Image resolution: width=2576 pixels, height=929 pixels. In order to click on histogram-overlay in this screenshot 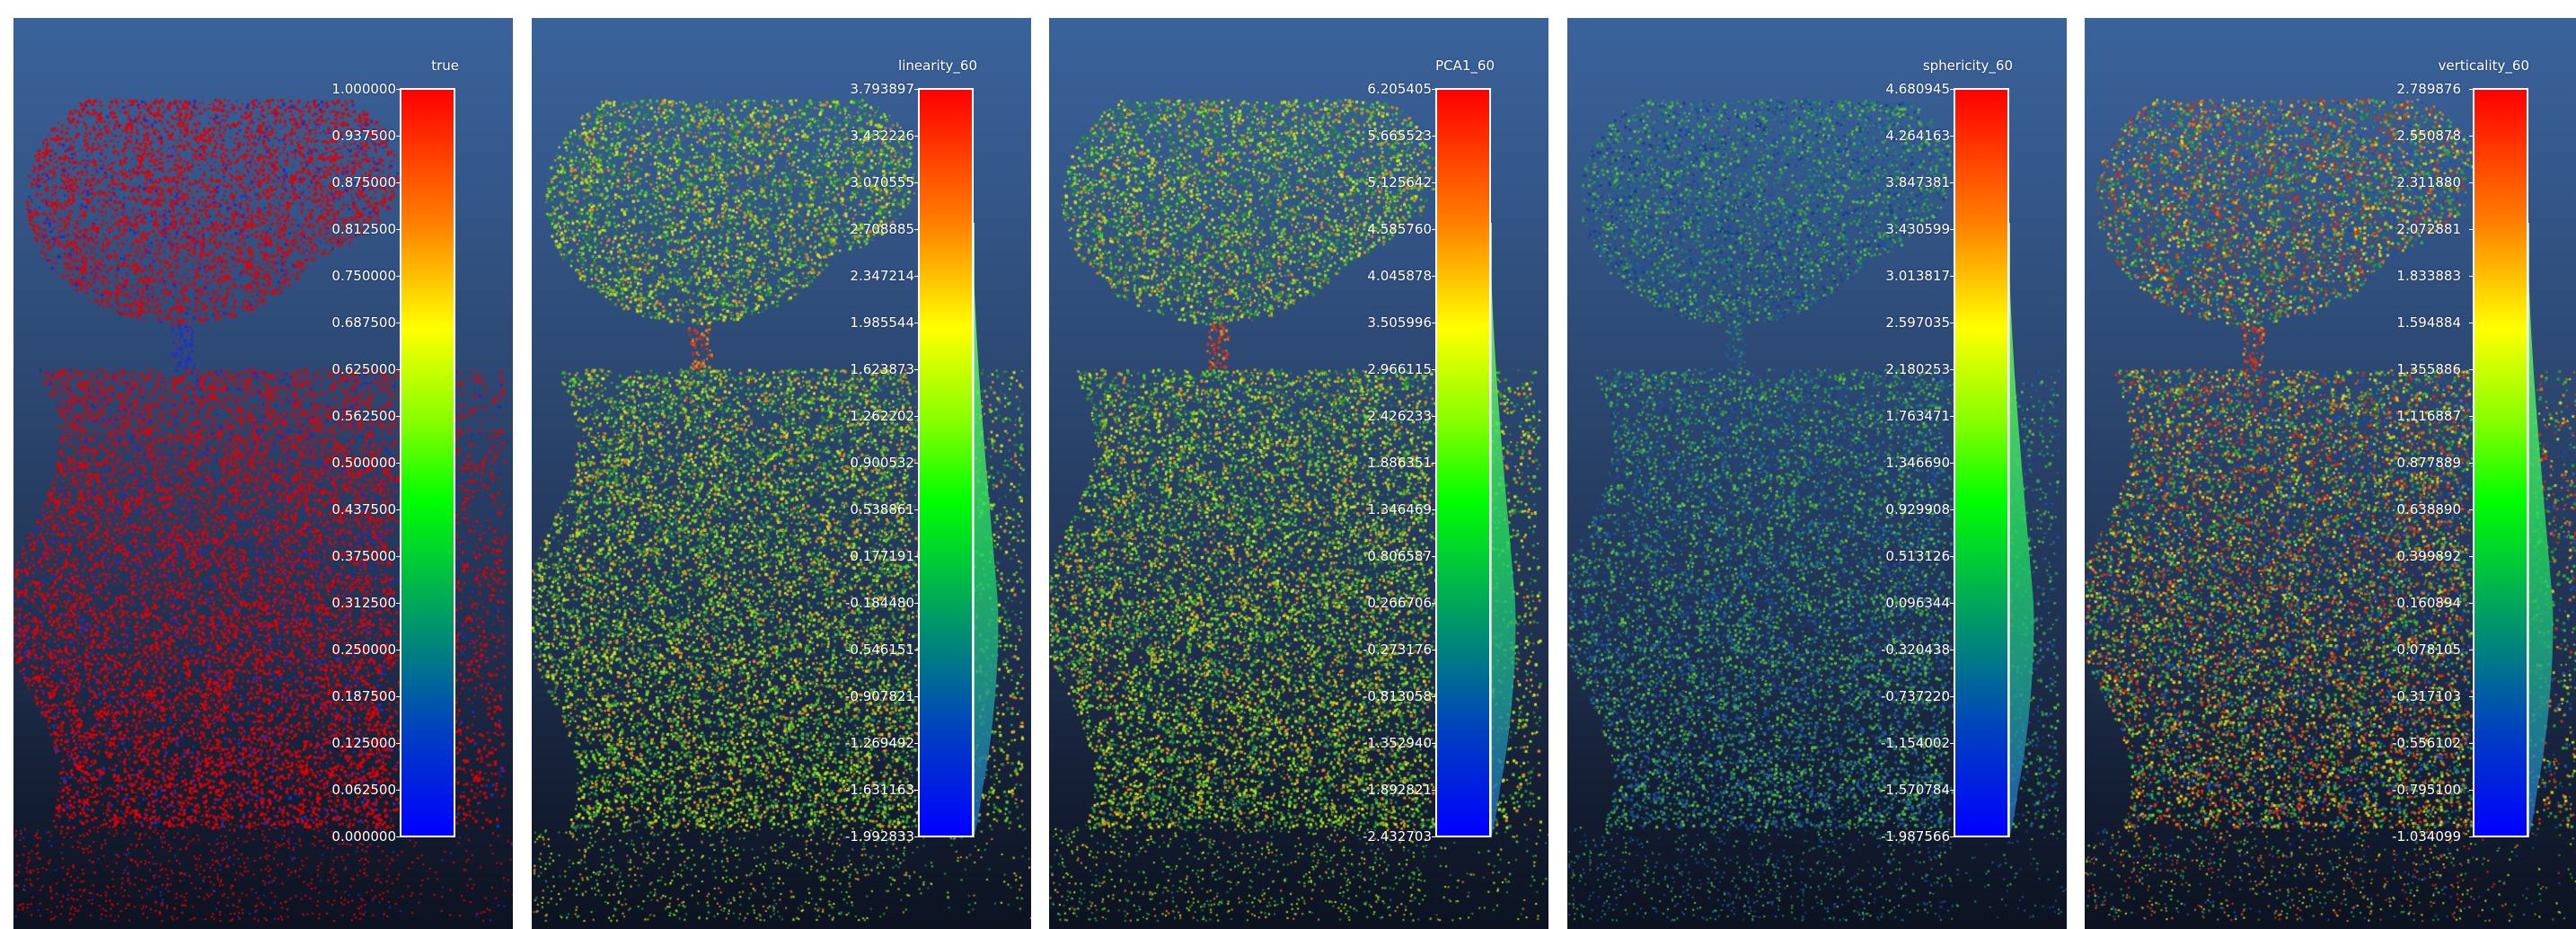, I will do `click(2546, 462)`.